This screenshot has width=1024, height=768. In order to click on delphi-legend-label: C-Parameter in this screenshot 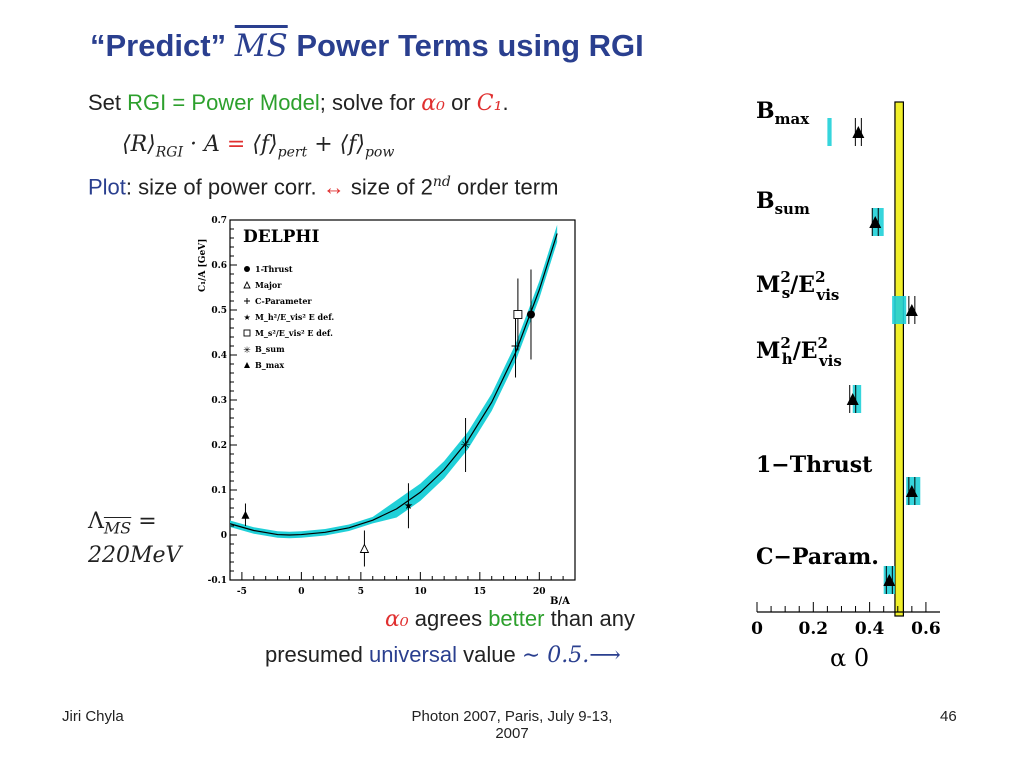, I will do `click(283, 301)`.